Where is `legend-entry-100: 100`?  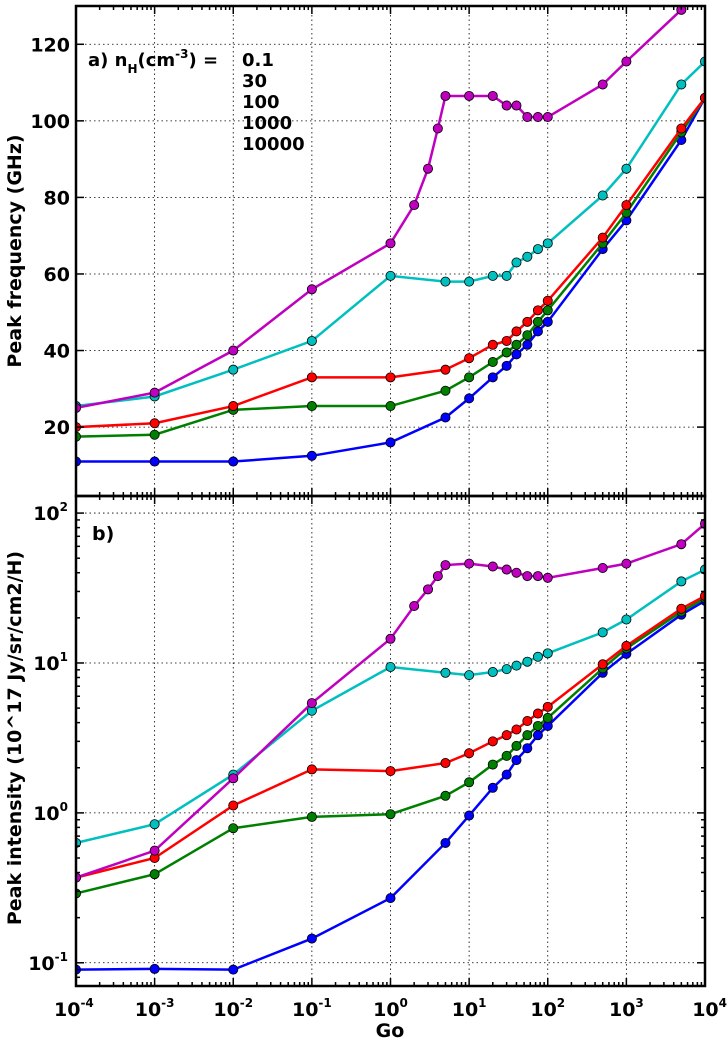 legend-entry-100: 100 is located at coordinates (261, 102).